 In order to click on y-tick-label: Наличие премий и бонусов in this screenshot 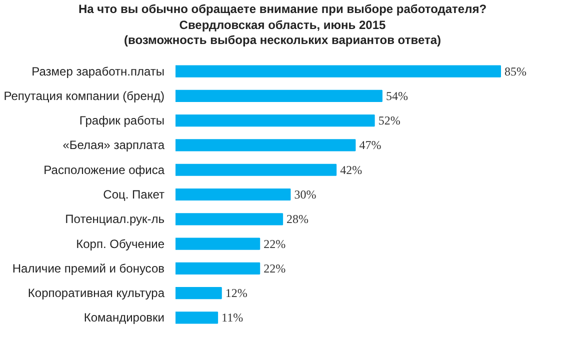, I will do `click(88, 268)`.